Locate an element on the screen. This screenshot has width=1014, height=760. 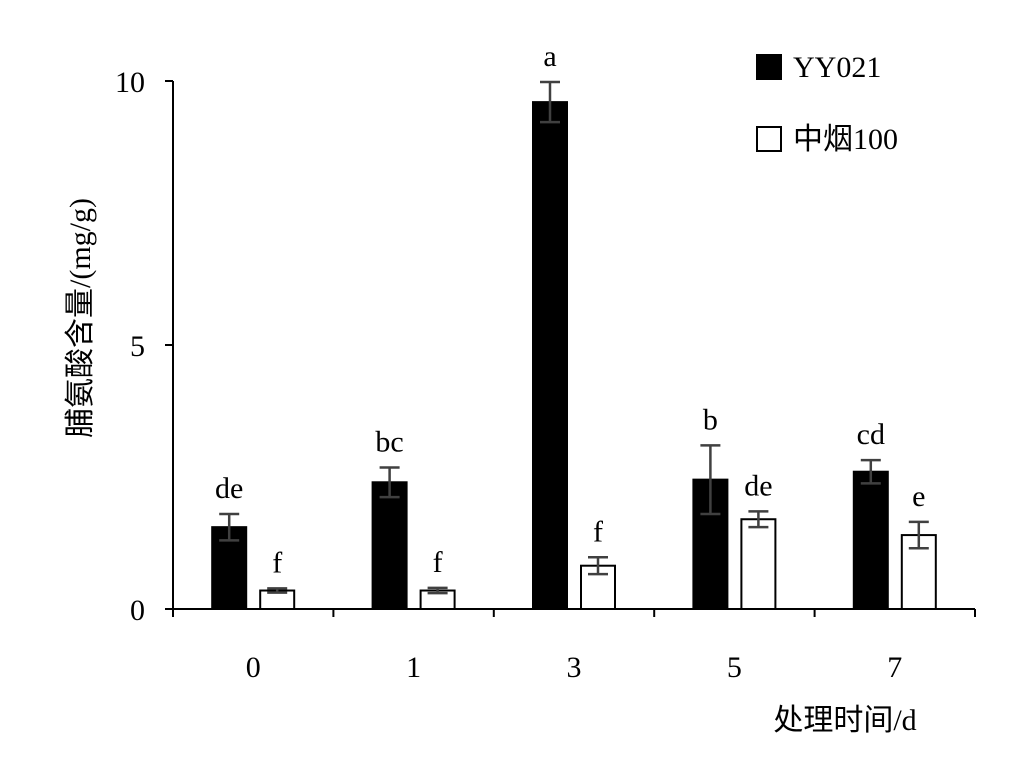
y-axis: 0 5 10 is located at coordinates (144, 346).